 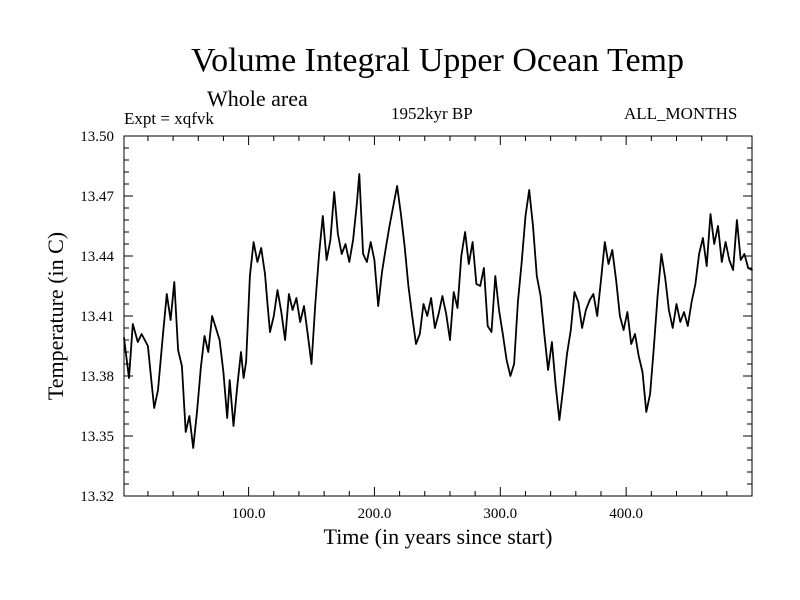 I want to click on y-tick-label: 13.32, so click(x=97, y=497).